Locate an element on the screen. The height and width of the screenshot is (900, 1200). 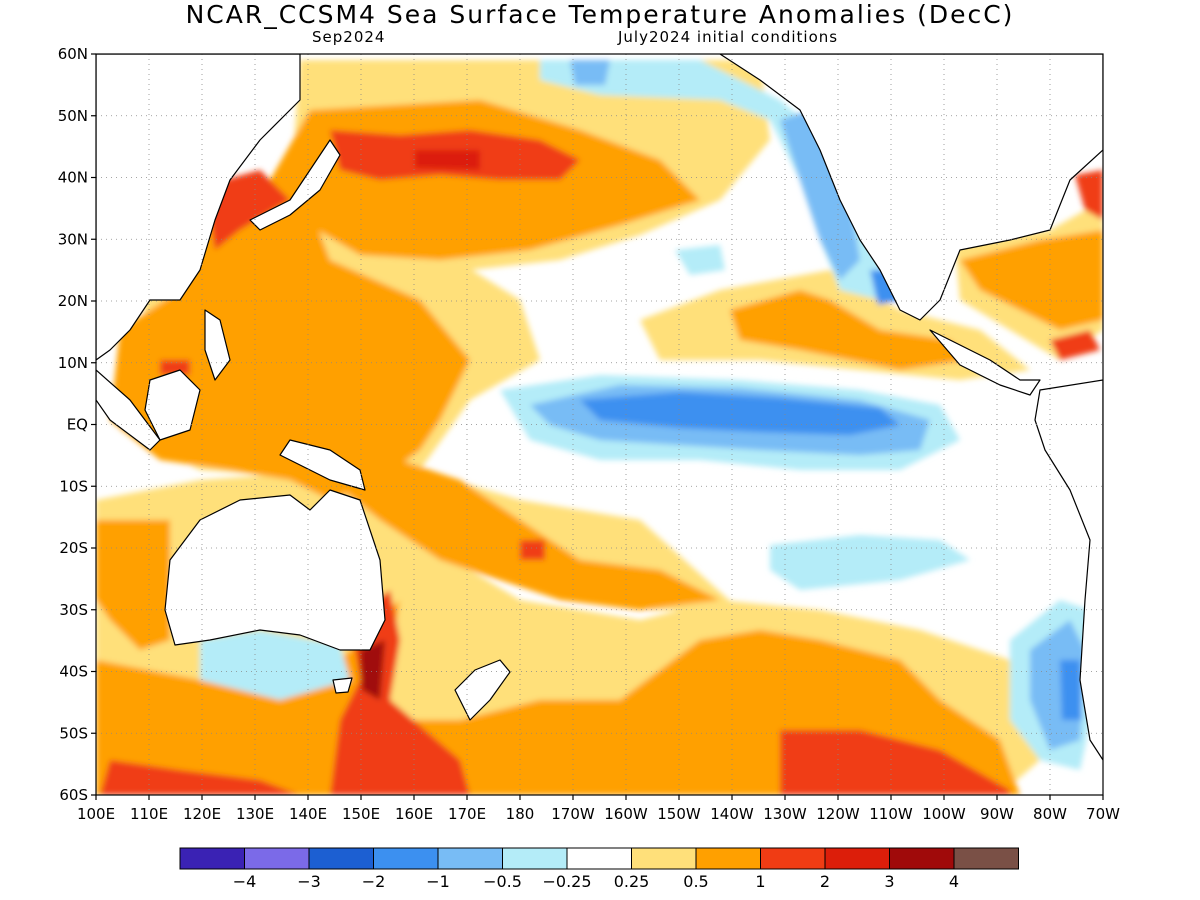
colorbar-label: 2 is located at coordinates (825, 881).